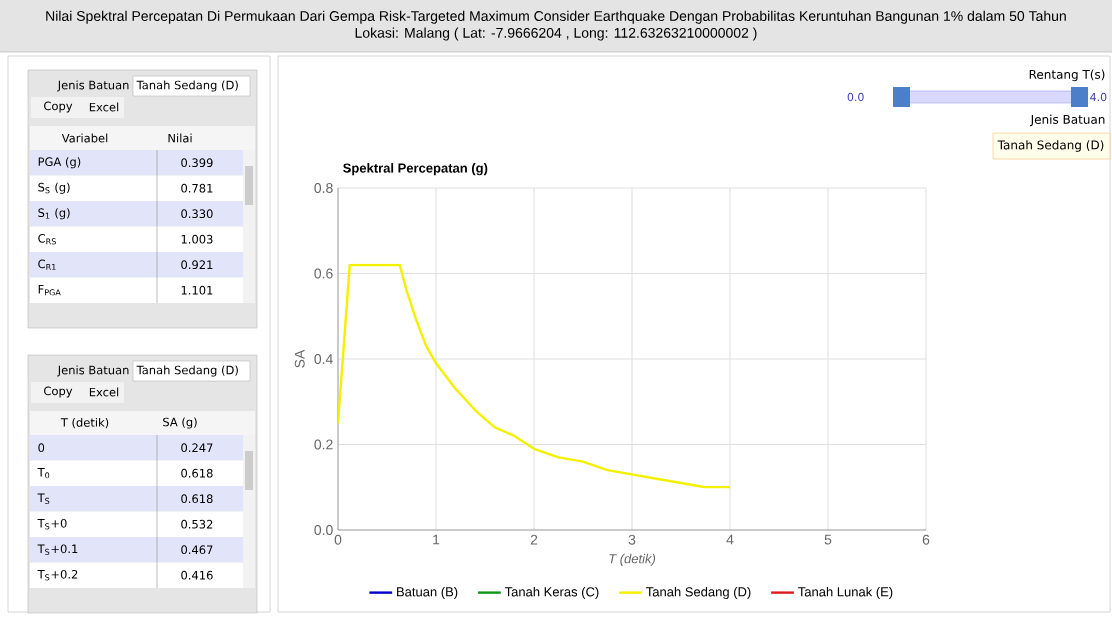 The image size is (1112, 619). I want to click on text: C$_{R1}$, so click(47, 264).